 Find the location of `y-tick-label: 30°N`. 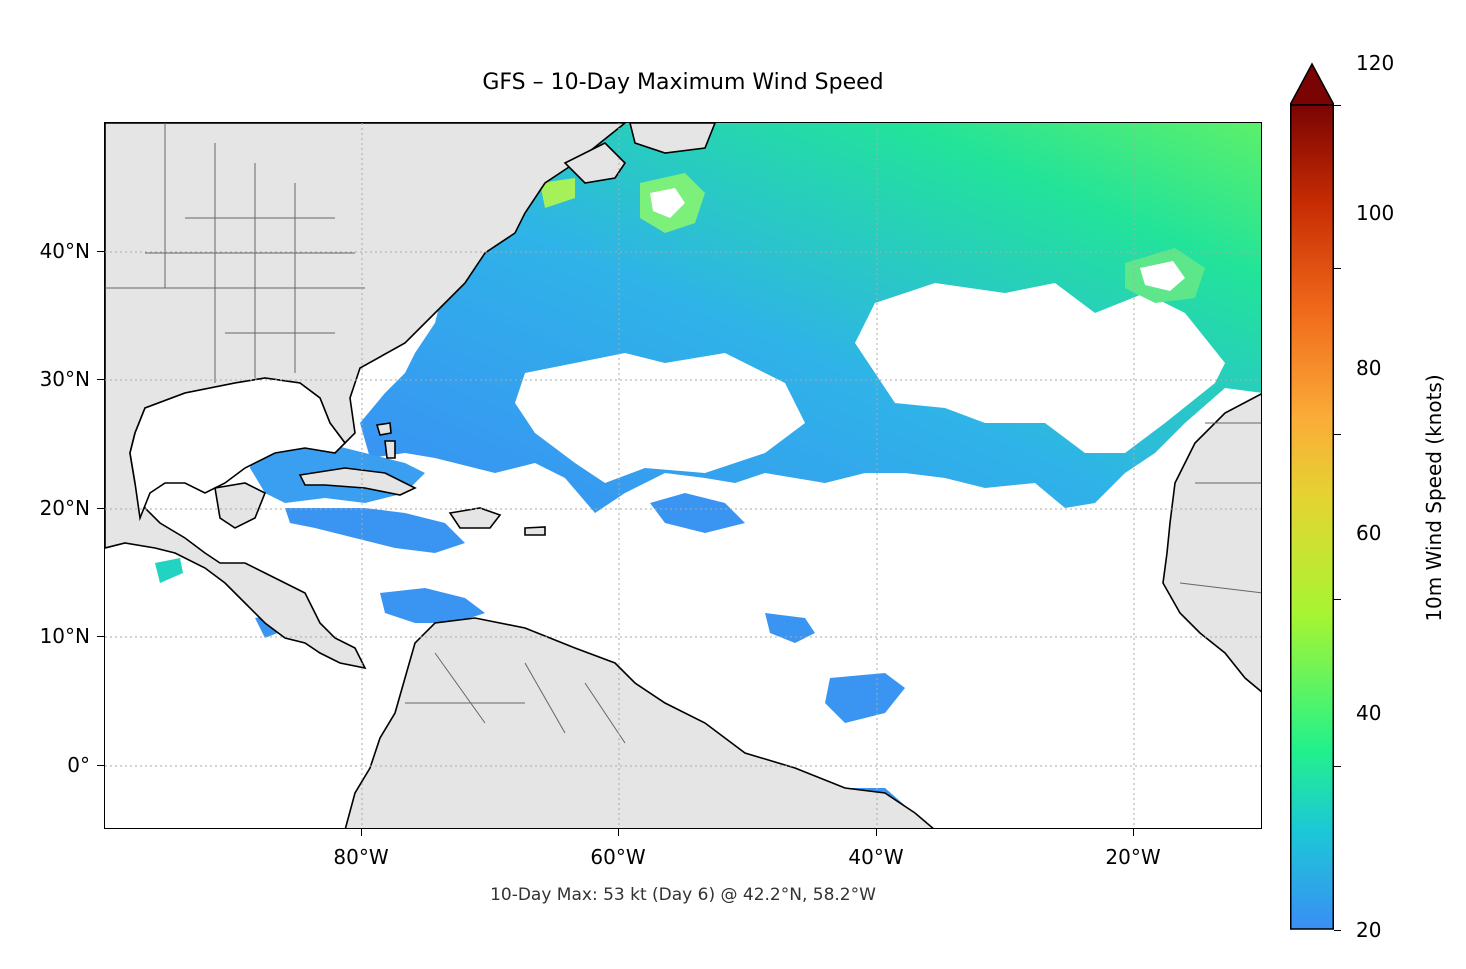

y-tick-label: 30°N is located at coordinates (64, 379).